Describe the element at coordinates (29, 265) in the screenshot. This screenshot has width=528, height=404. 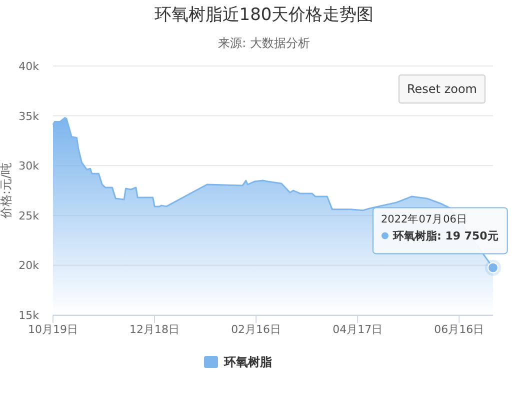
I see `y-tick-label: 20k` at that location.